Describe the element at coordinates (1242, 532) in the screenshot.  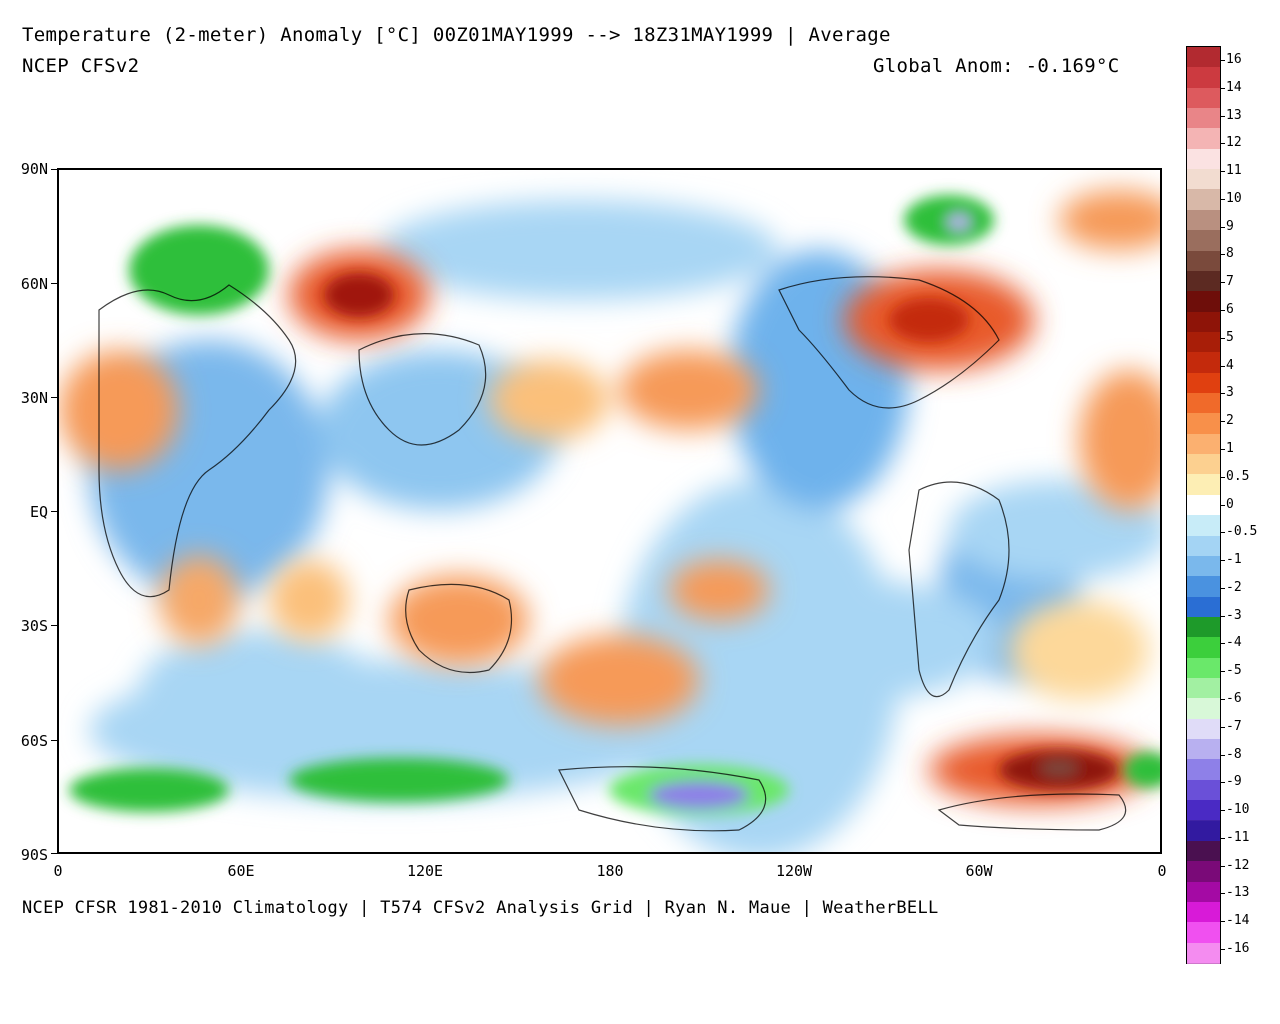
I see `colorbar-label: -0.5` at that location.